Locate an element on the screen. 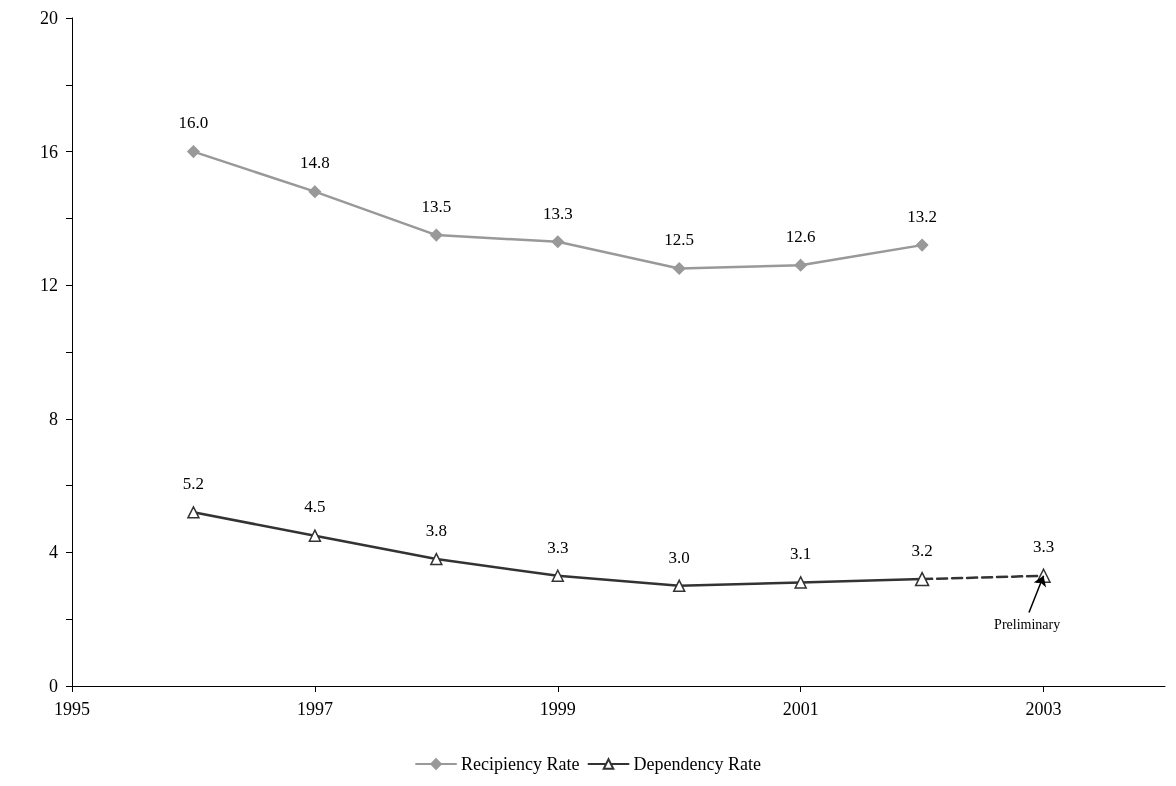 The height and width of the screenshot is (786, 1176). legend-label: Recipiency Rate is located at coordinates (520, 764).